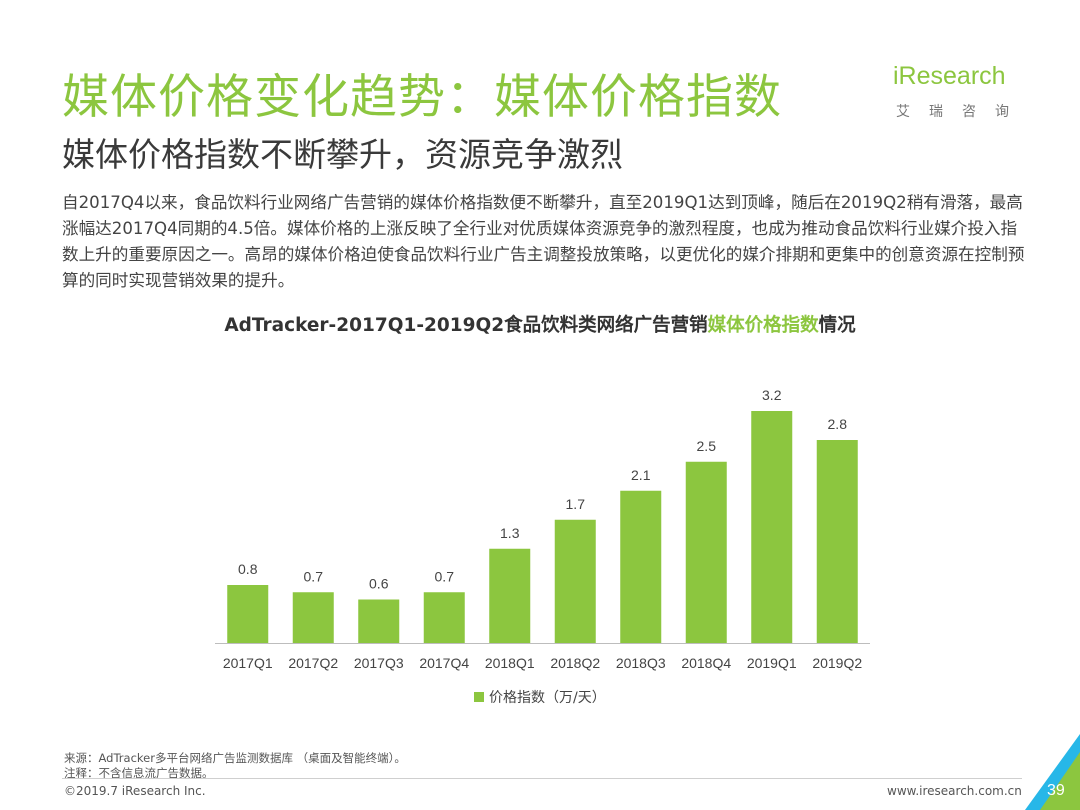  I want to click on bar-2018Q4, so click(706, 552).